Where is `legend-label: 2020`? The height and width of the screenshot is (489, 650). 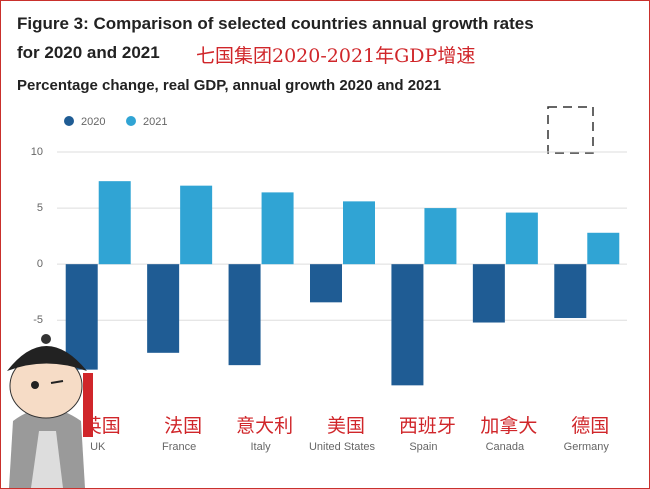
legend-label: 2020 is located at coordinates (93, 122).